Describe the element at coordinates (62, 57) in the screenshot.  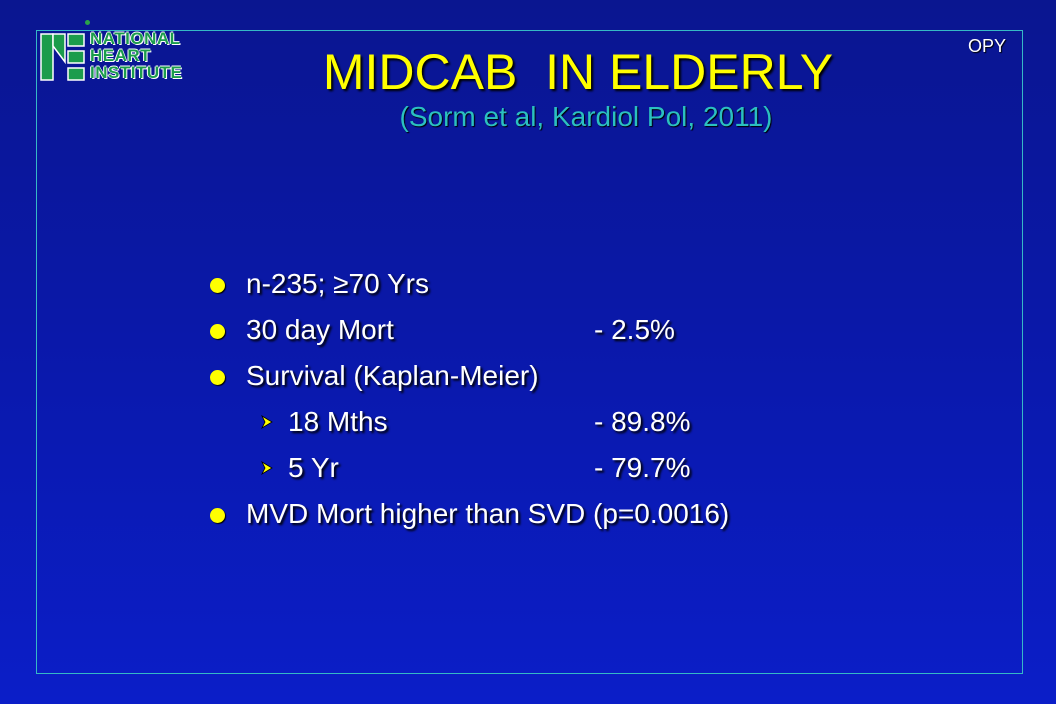
I see `nhi-logo-icon` at that location.